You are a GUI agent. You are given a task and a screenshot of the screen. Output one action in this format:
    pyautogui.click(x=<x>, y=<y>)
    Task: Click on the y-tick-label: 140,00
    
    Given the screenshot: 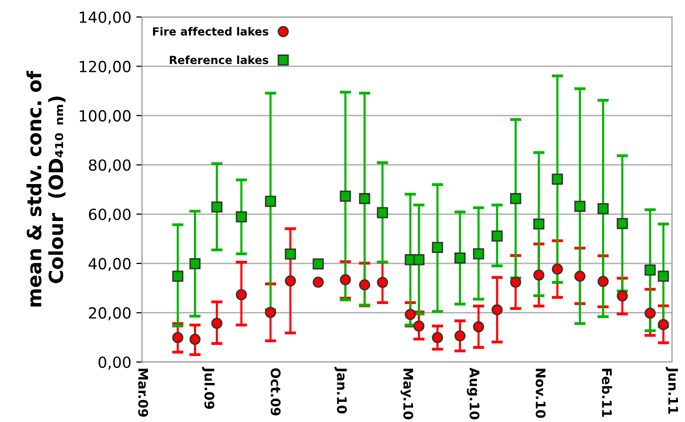 What is the action you would take?
    pyautogui.click(x=105, y=18)
    